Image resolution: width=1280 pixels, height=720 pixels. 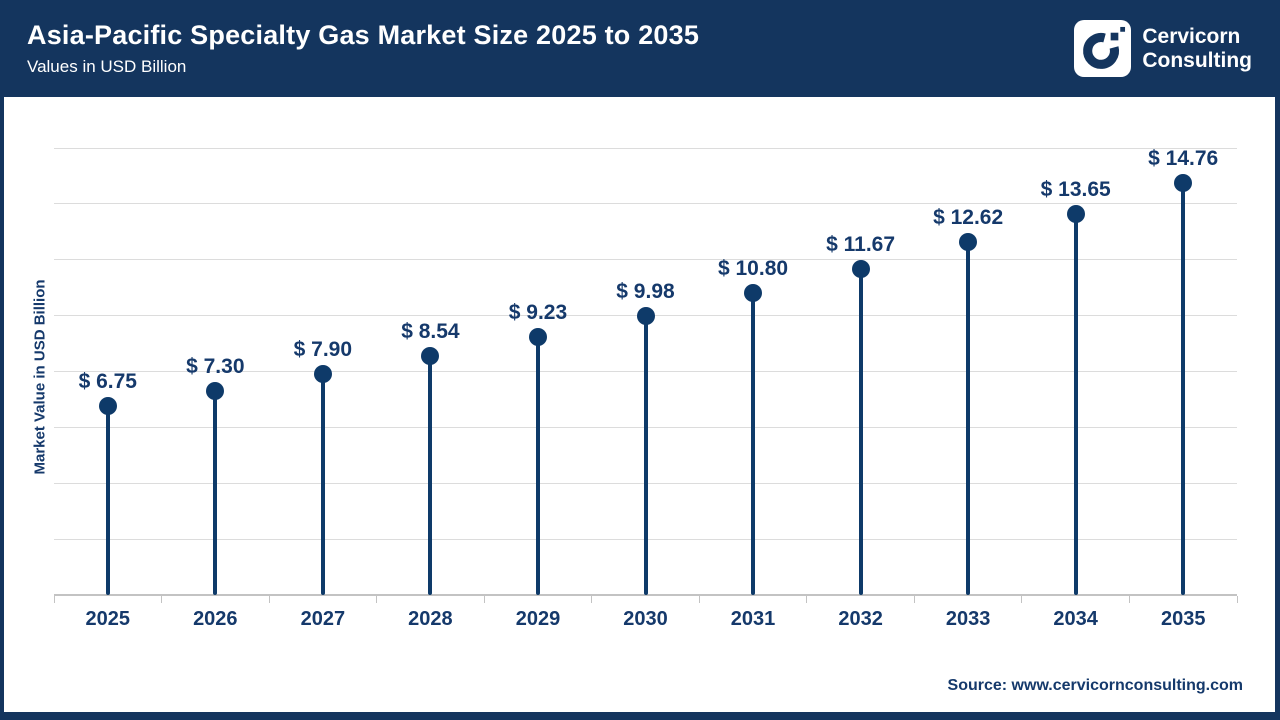 I want to click on x-axis-label: 2031, so click(x=753, y=619).